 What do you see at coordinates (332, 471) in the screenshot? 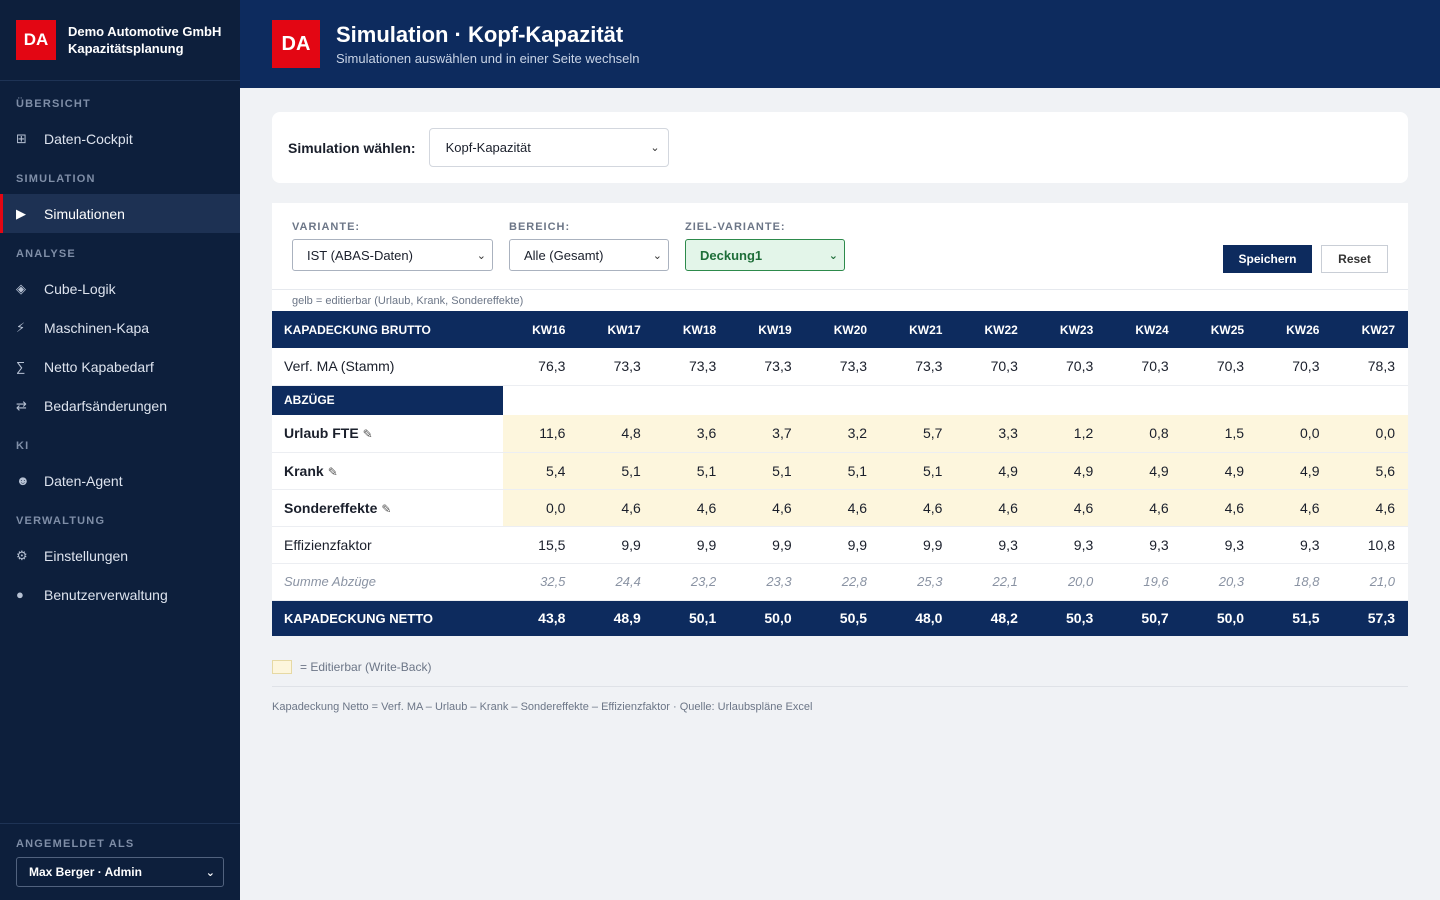
I see `pencil-icon: ✎` at bounding box center [332, 471].